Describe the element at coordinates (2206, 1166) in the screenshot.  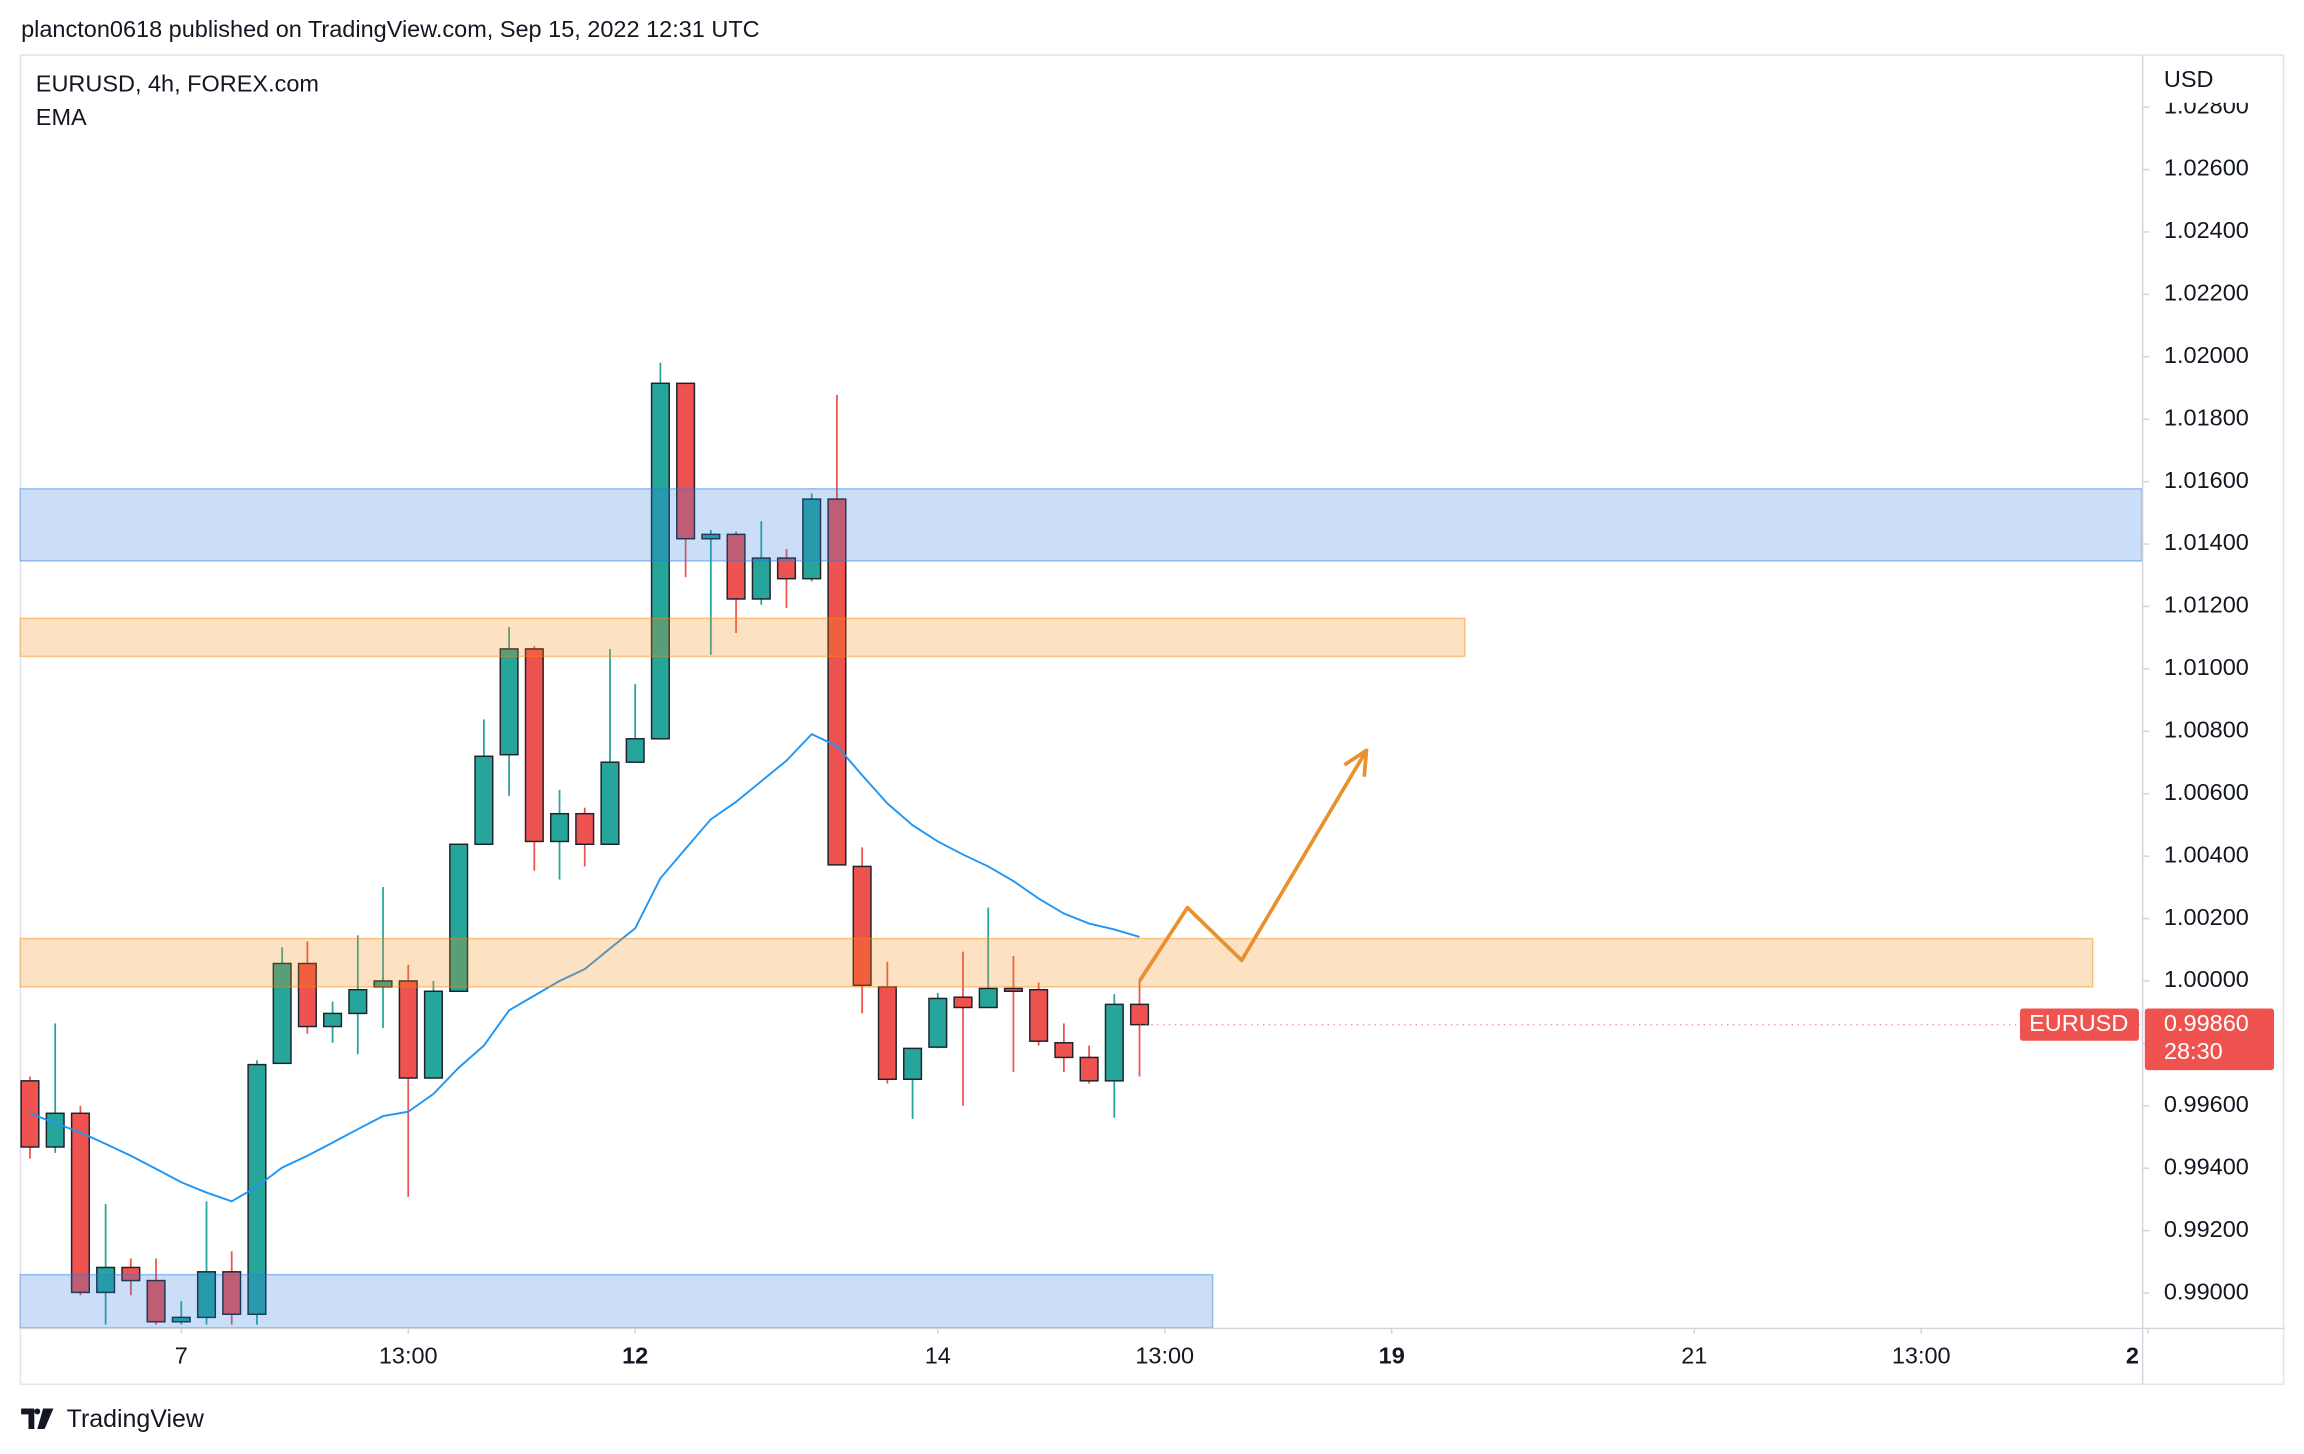
I see `y-tick-label: 0.99400` at that location.